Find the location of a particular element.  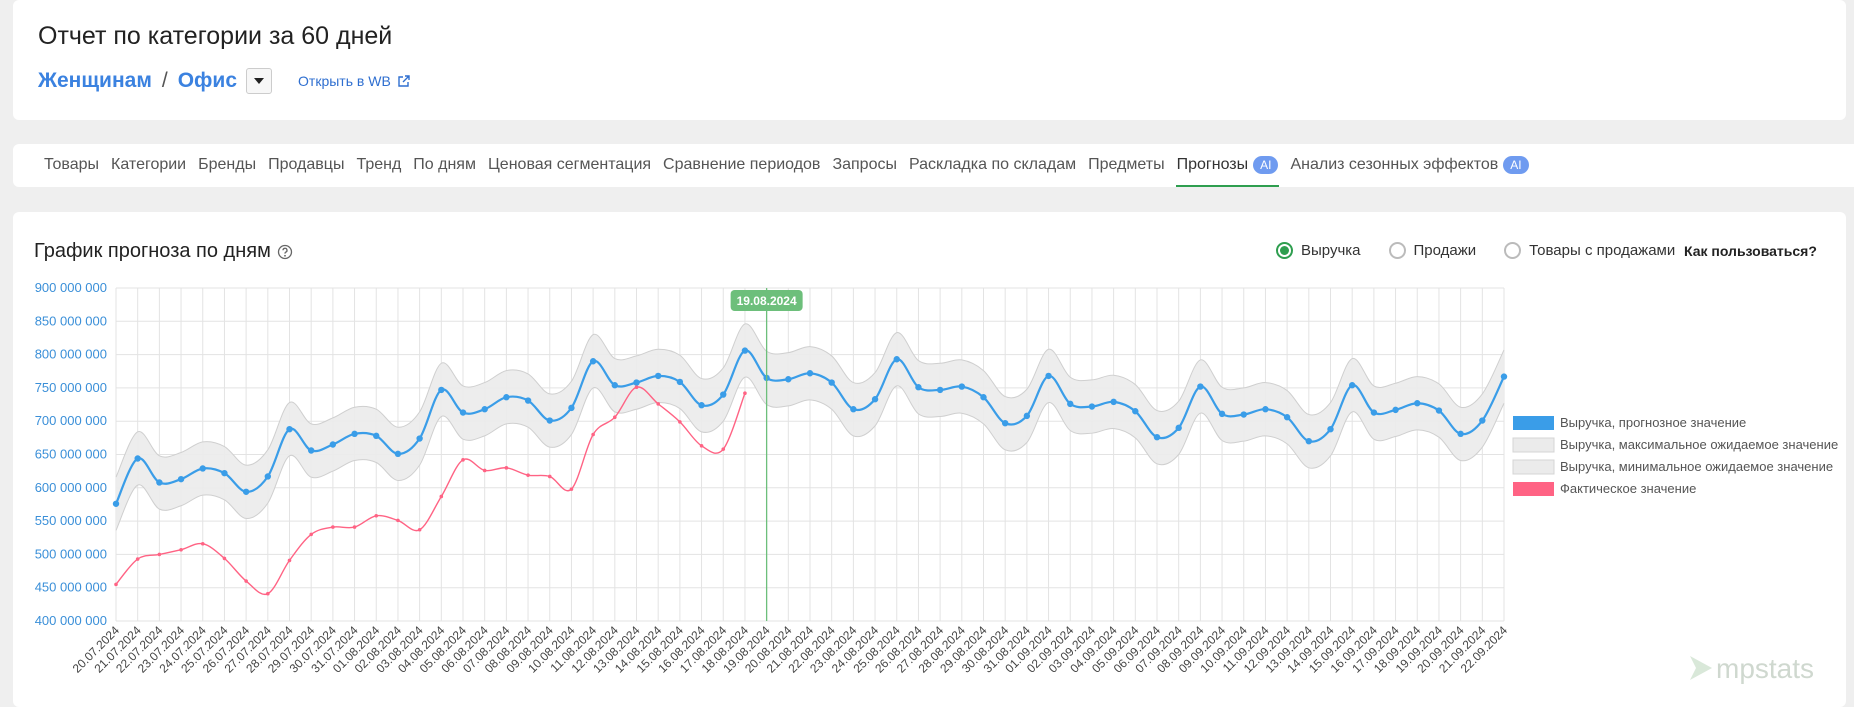

tab: Категории is located at coordinates (148, 165).